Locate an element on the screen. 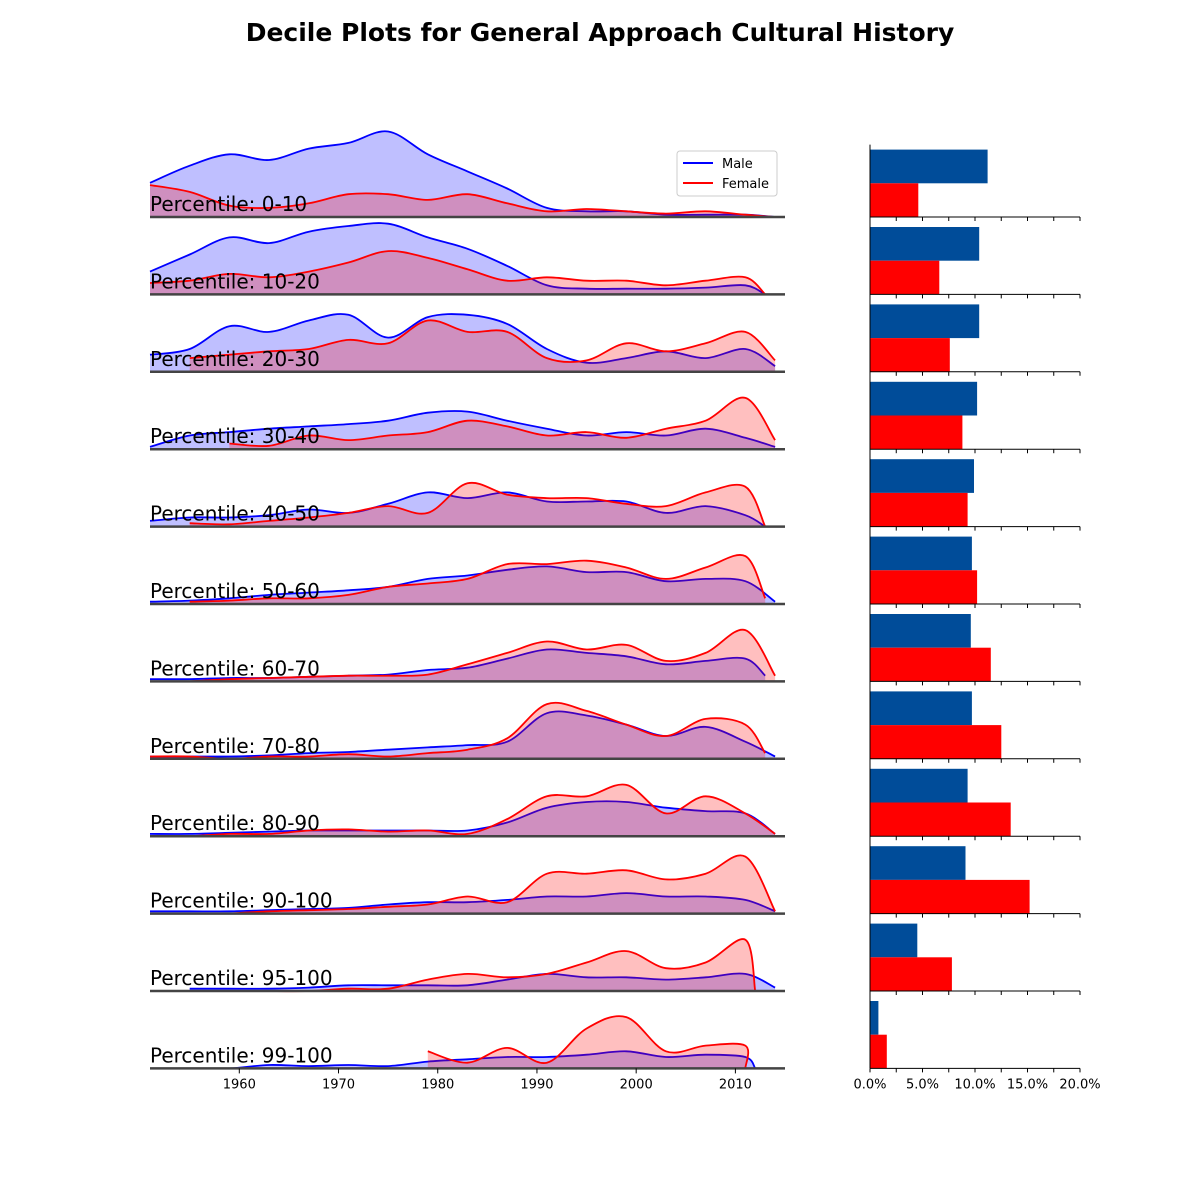  ridge-panel: Percentile: 90-100 is located at coordinates (467, 884).